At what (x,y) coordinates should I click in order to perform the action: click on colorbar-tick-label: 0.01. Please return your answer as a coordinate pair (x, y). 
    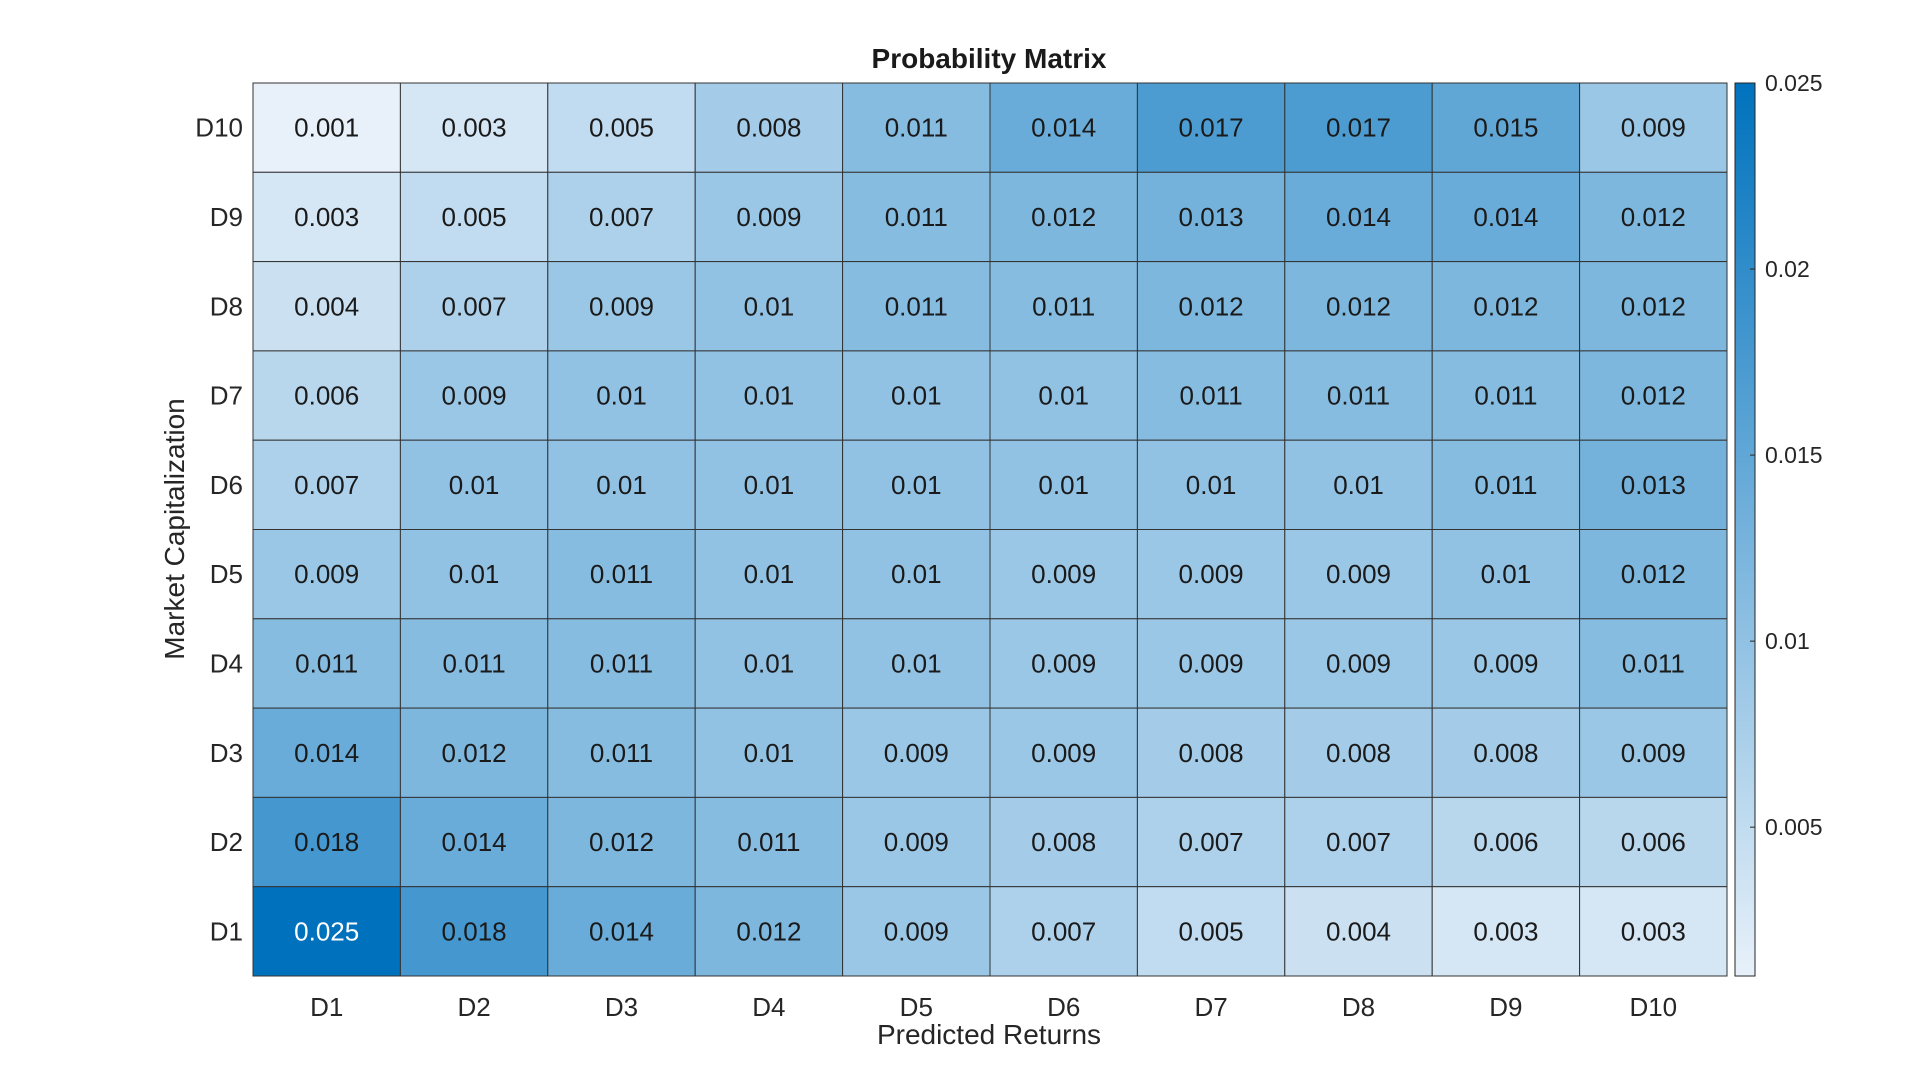
    Looking at the image, I should click on (1787, 641).